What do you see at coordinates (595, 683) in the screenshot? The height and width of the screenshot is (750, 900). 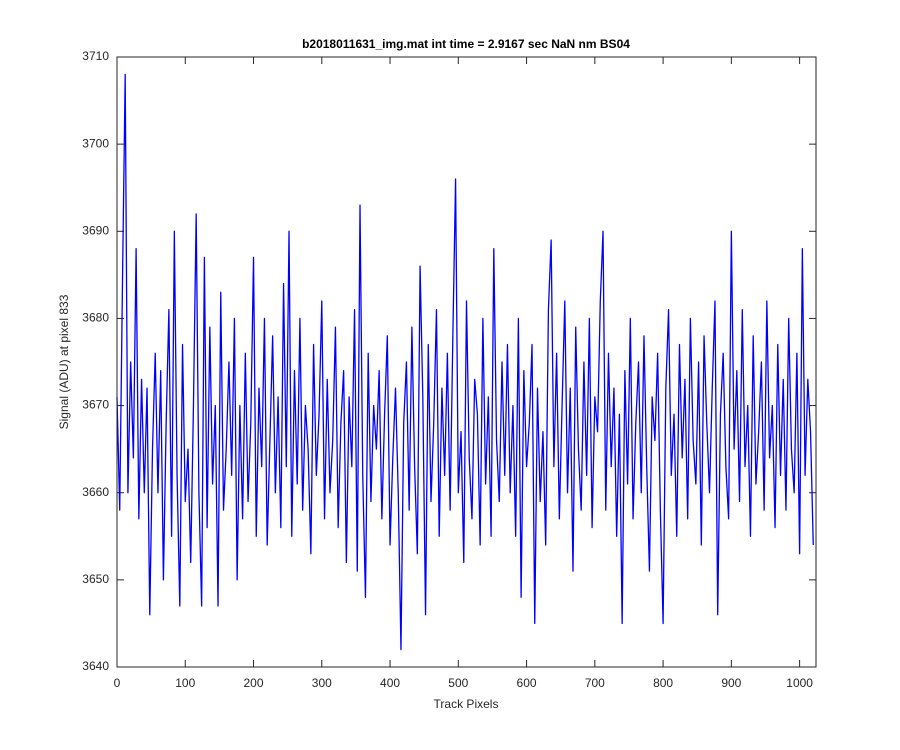 I see `x-tick-label: 700` at bounding box center [595, 683].